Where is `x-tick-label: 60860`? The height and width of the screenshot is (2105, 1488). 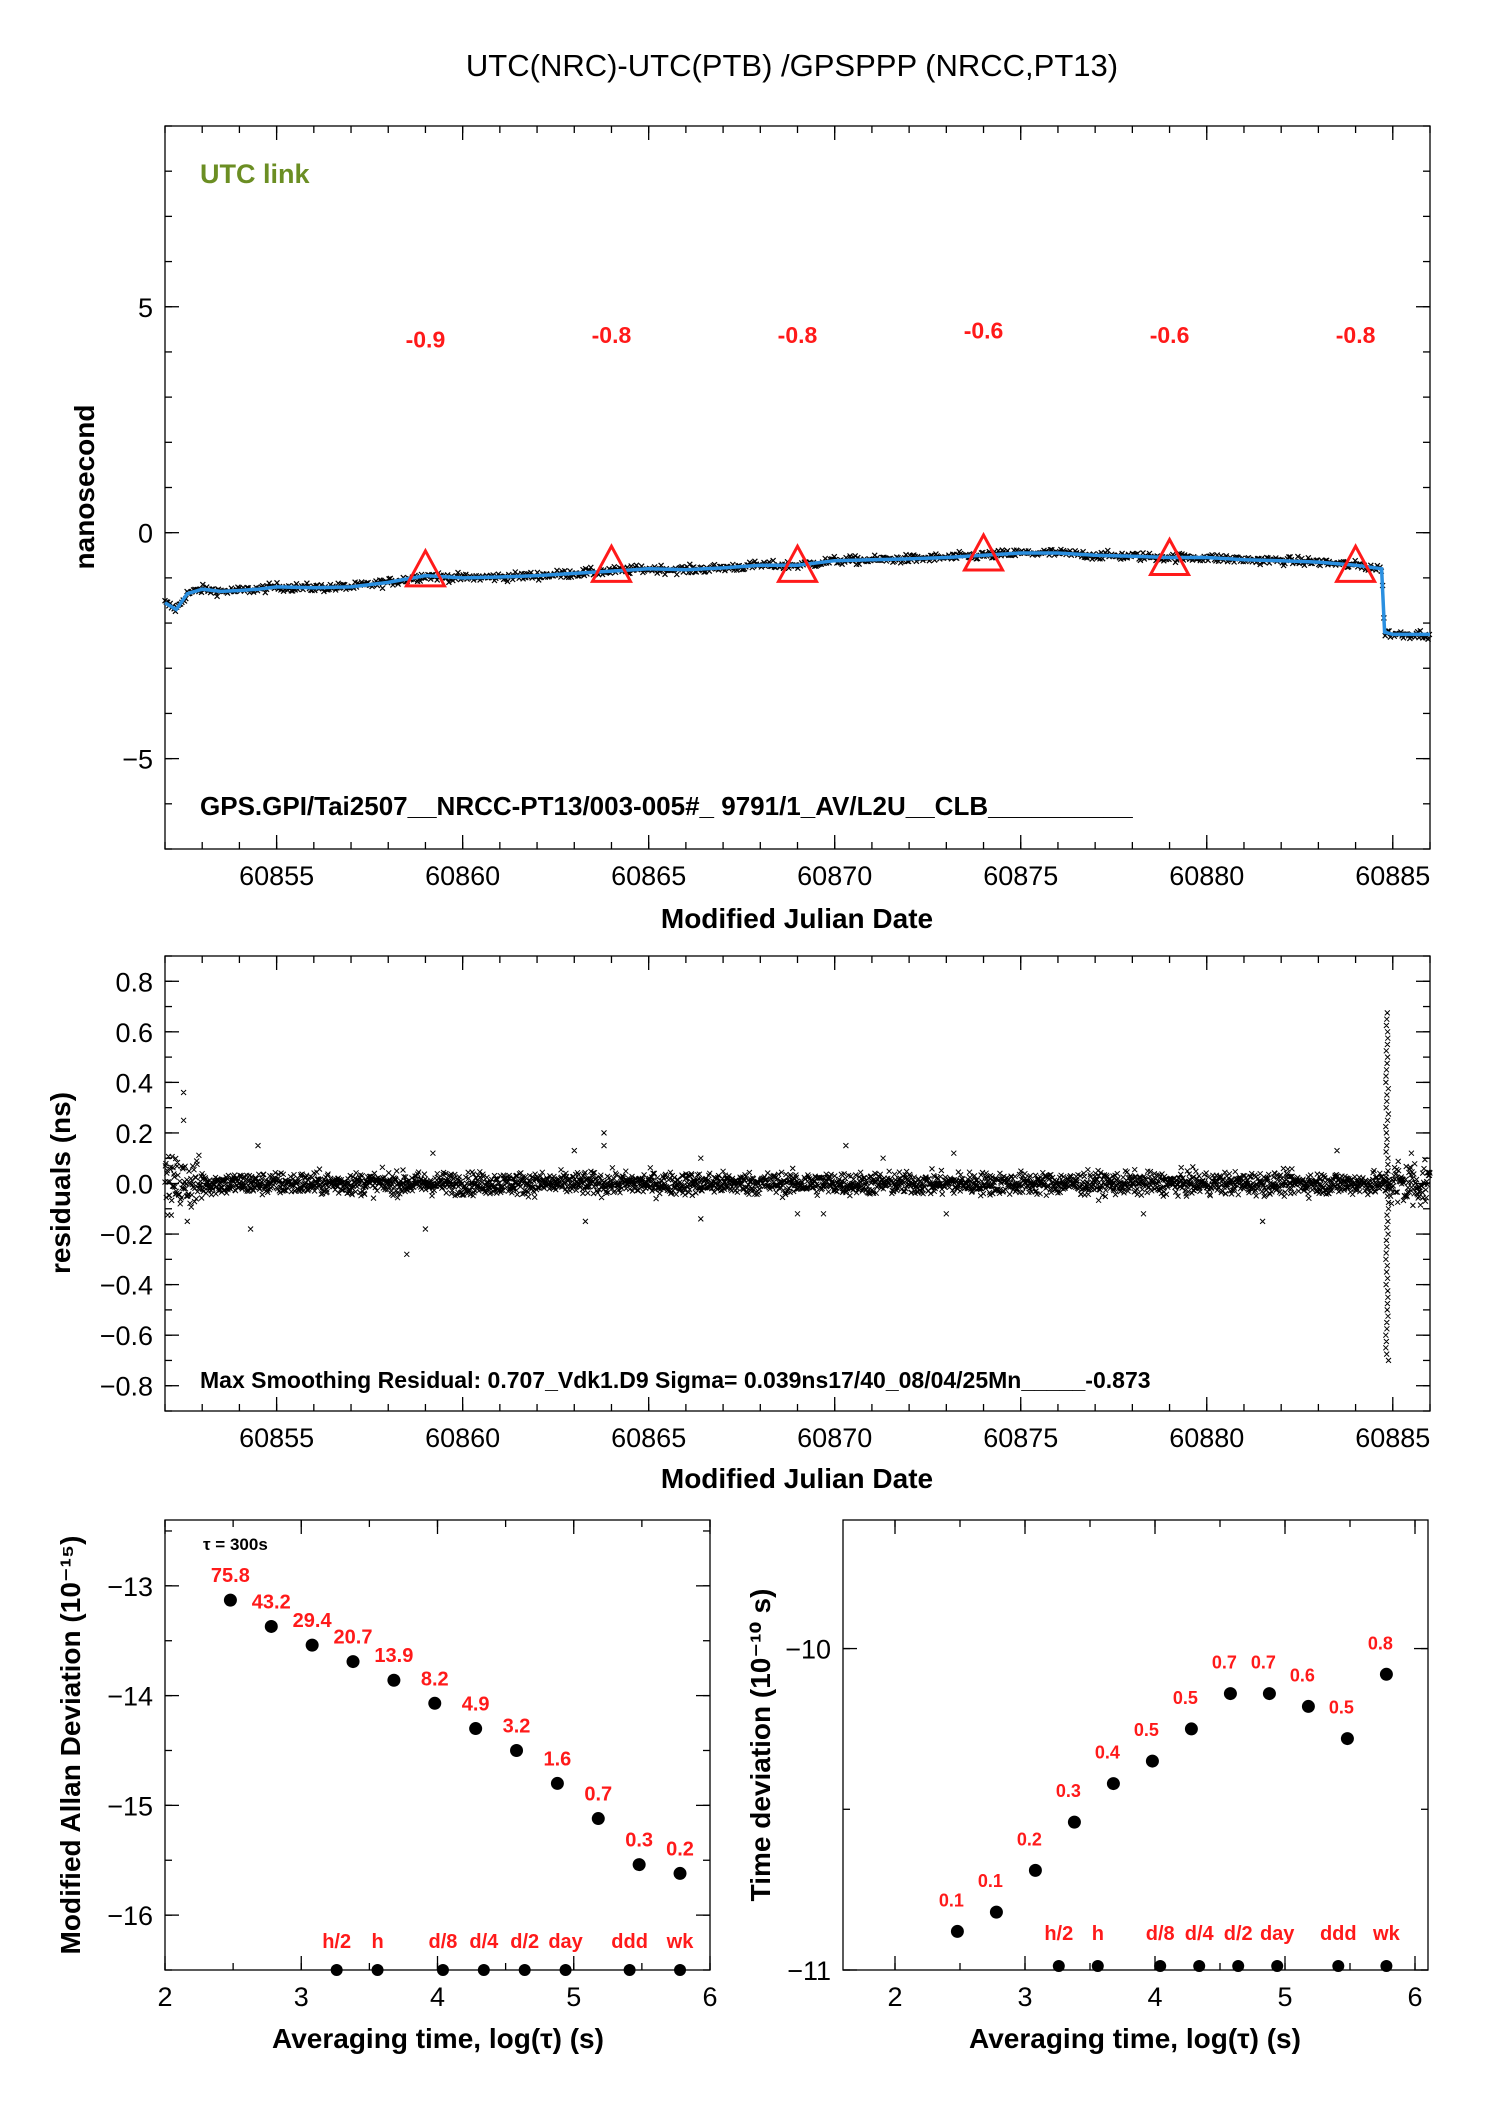
x-tick-label: 60860 is located at coordinates (462, 876).